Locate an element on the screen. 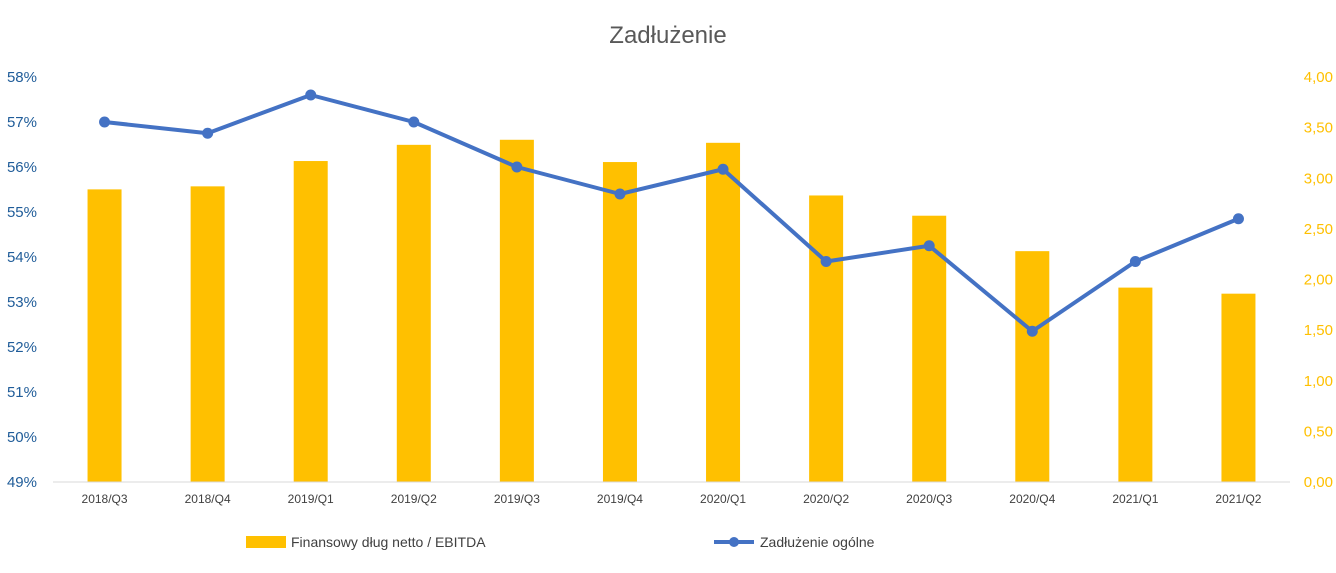 Image resolution: width=1336 pixels, height=573 pixels. right-tick-label: 2,00 is located at coordinates (1318, 280).